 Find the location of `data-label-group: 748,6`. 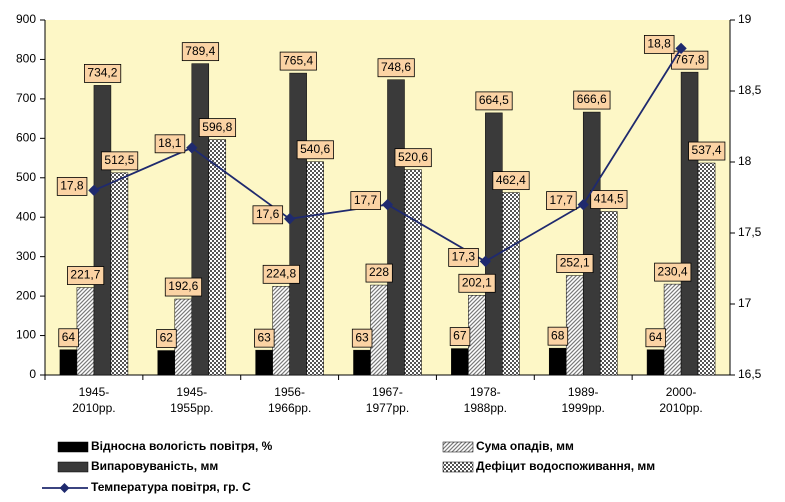

data-label-group: 748,6 is located at coordinates (396, 68).